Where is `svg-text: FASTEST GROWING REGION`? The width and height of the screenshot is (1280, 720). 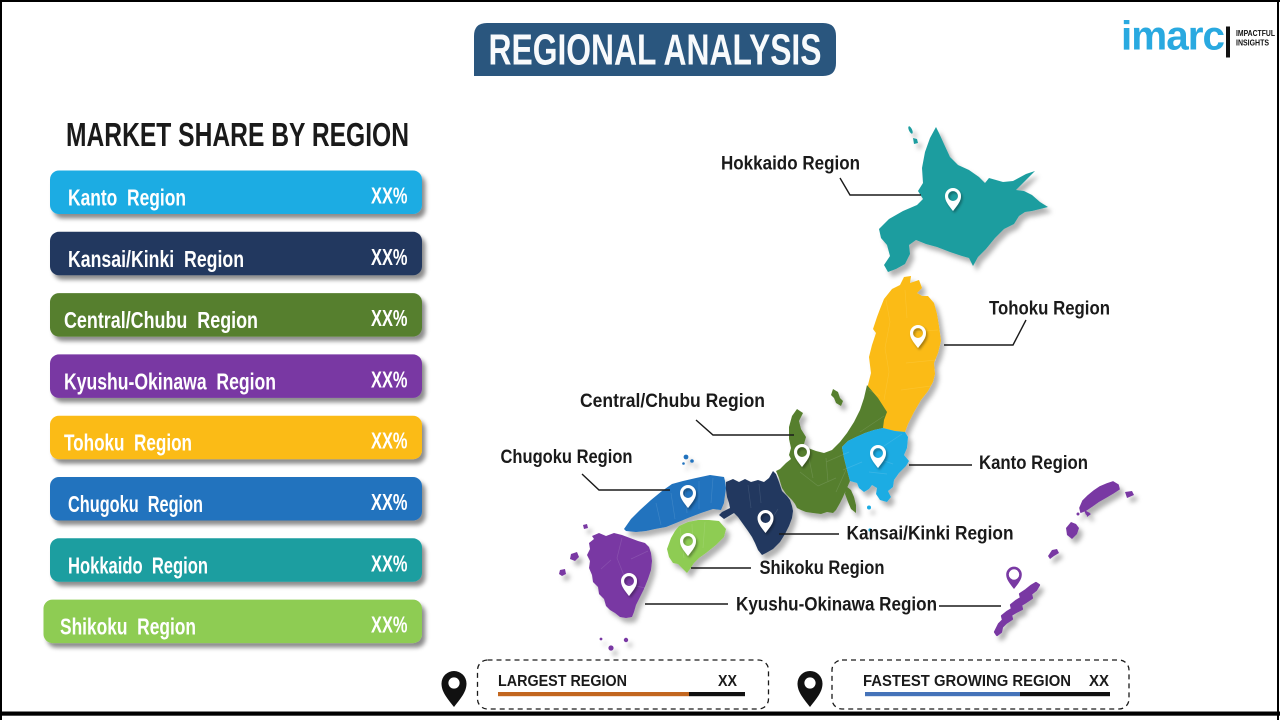 svg-text: FASTEST GROWING REGION is located at coordinates (967, 681).